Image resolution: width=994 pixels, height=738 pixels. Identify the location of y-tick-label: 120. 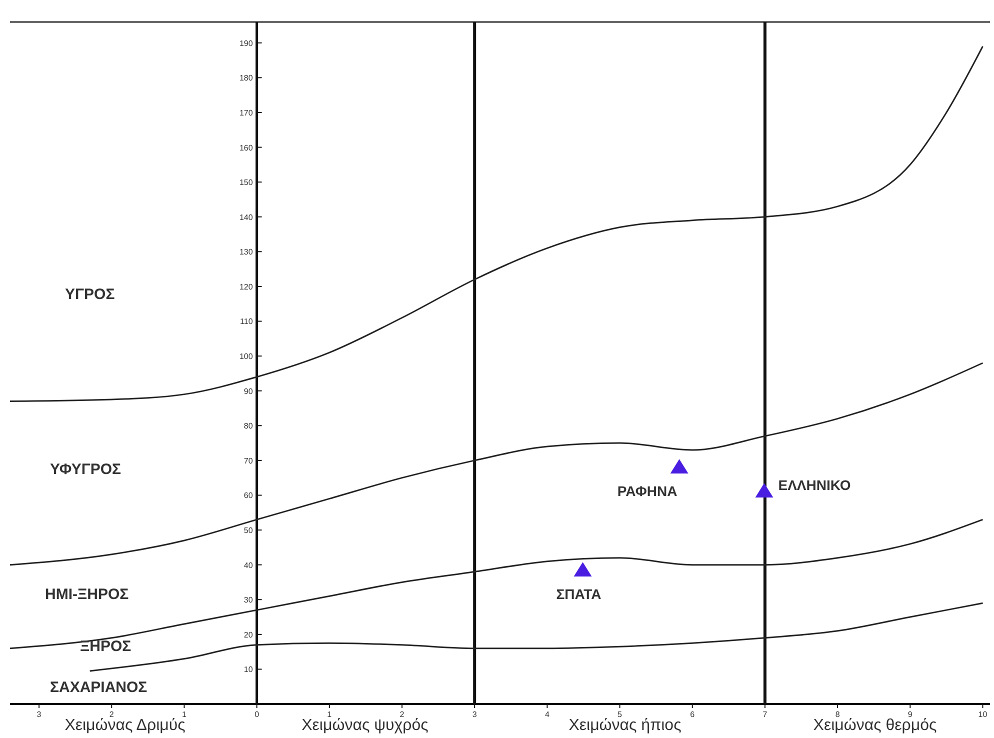
(246, 287).